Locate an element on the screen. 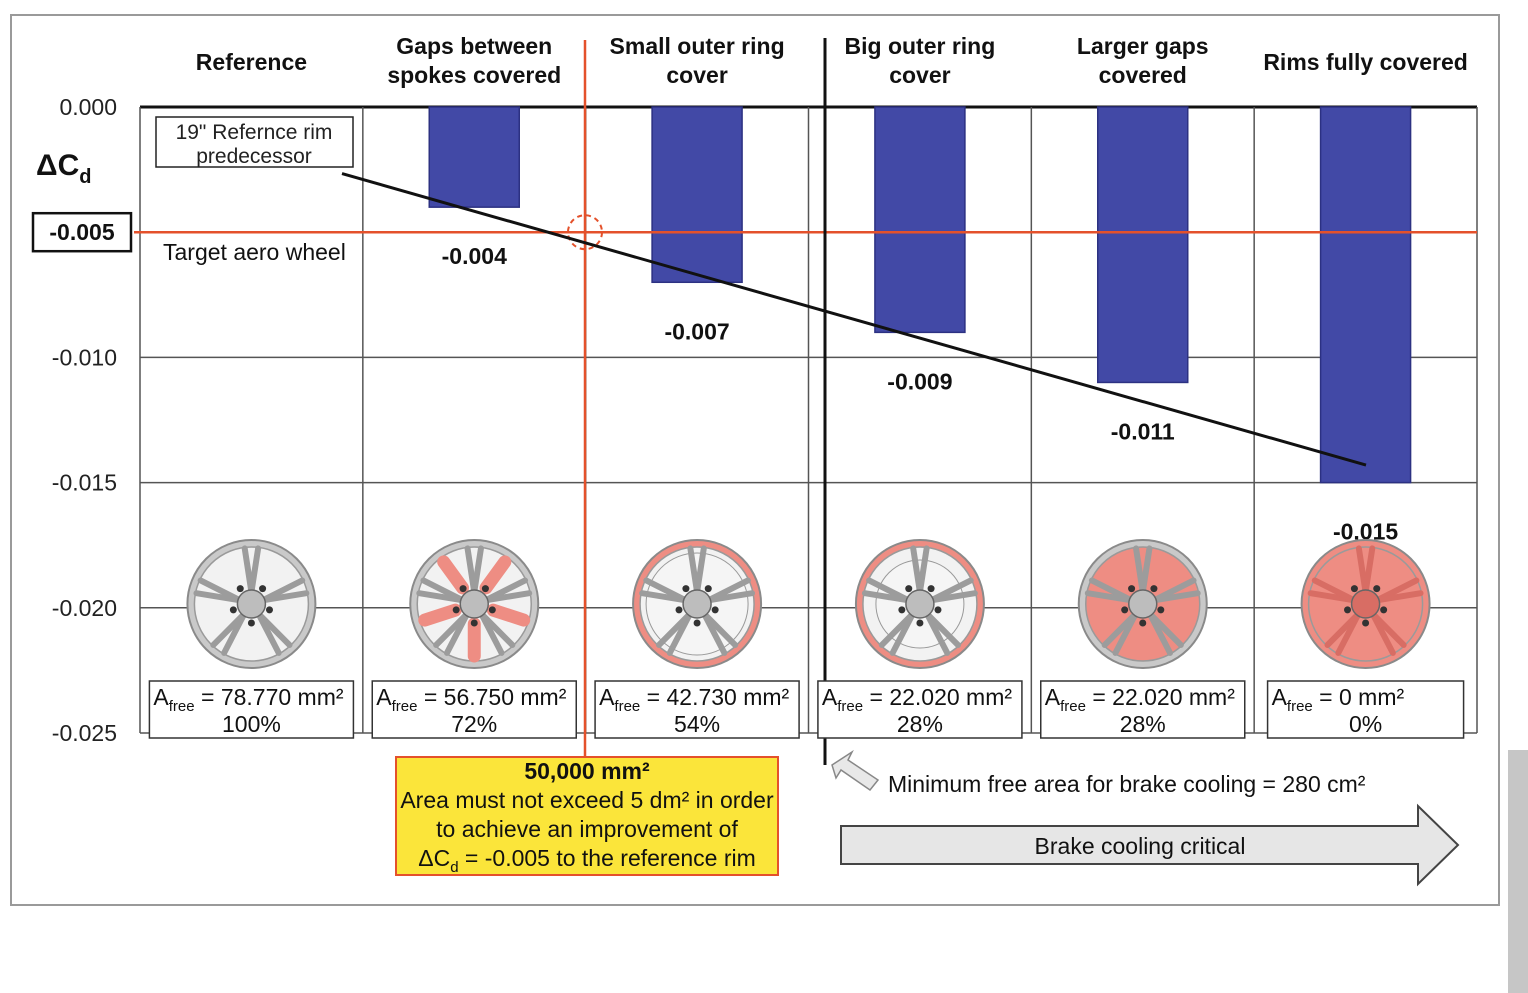  category-label: covered is located at coordinates (1143, 75).